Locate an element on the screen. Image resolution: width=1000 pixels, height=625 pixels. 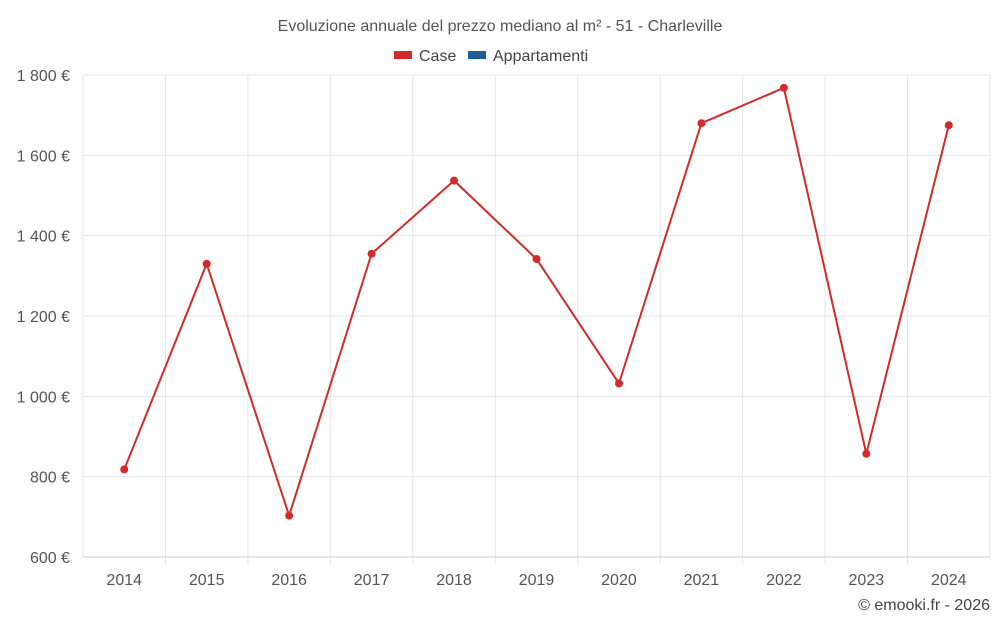
x-tick-label: 2017 is located at coordinates (372, 580).